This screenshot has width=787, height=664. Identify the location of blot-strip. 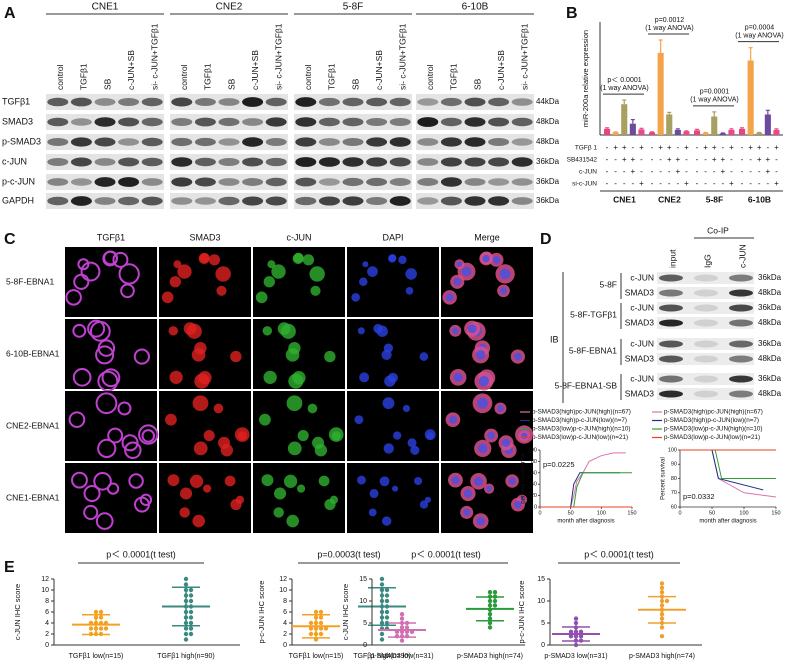
(229, 142).